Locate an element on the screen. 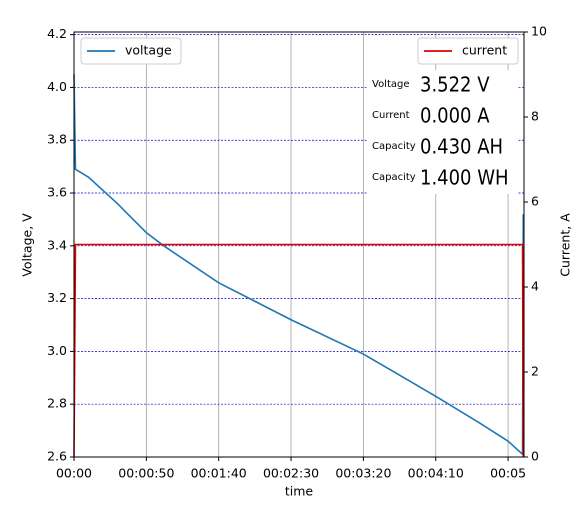  y-axis-label: Voltage, V is located at coordinates (27, 245).